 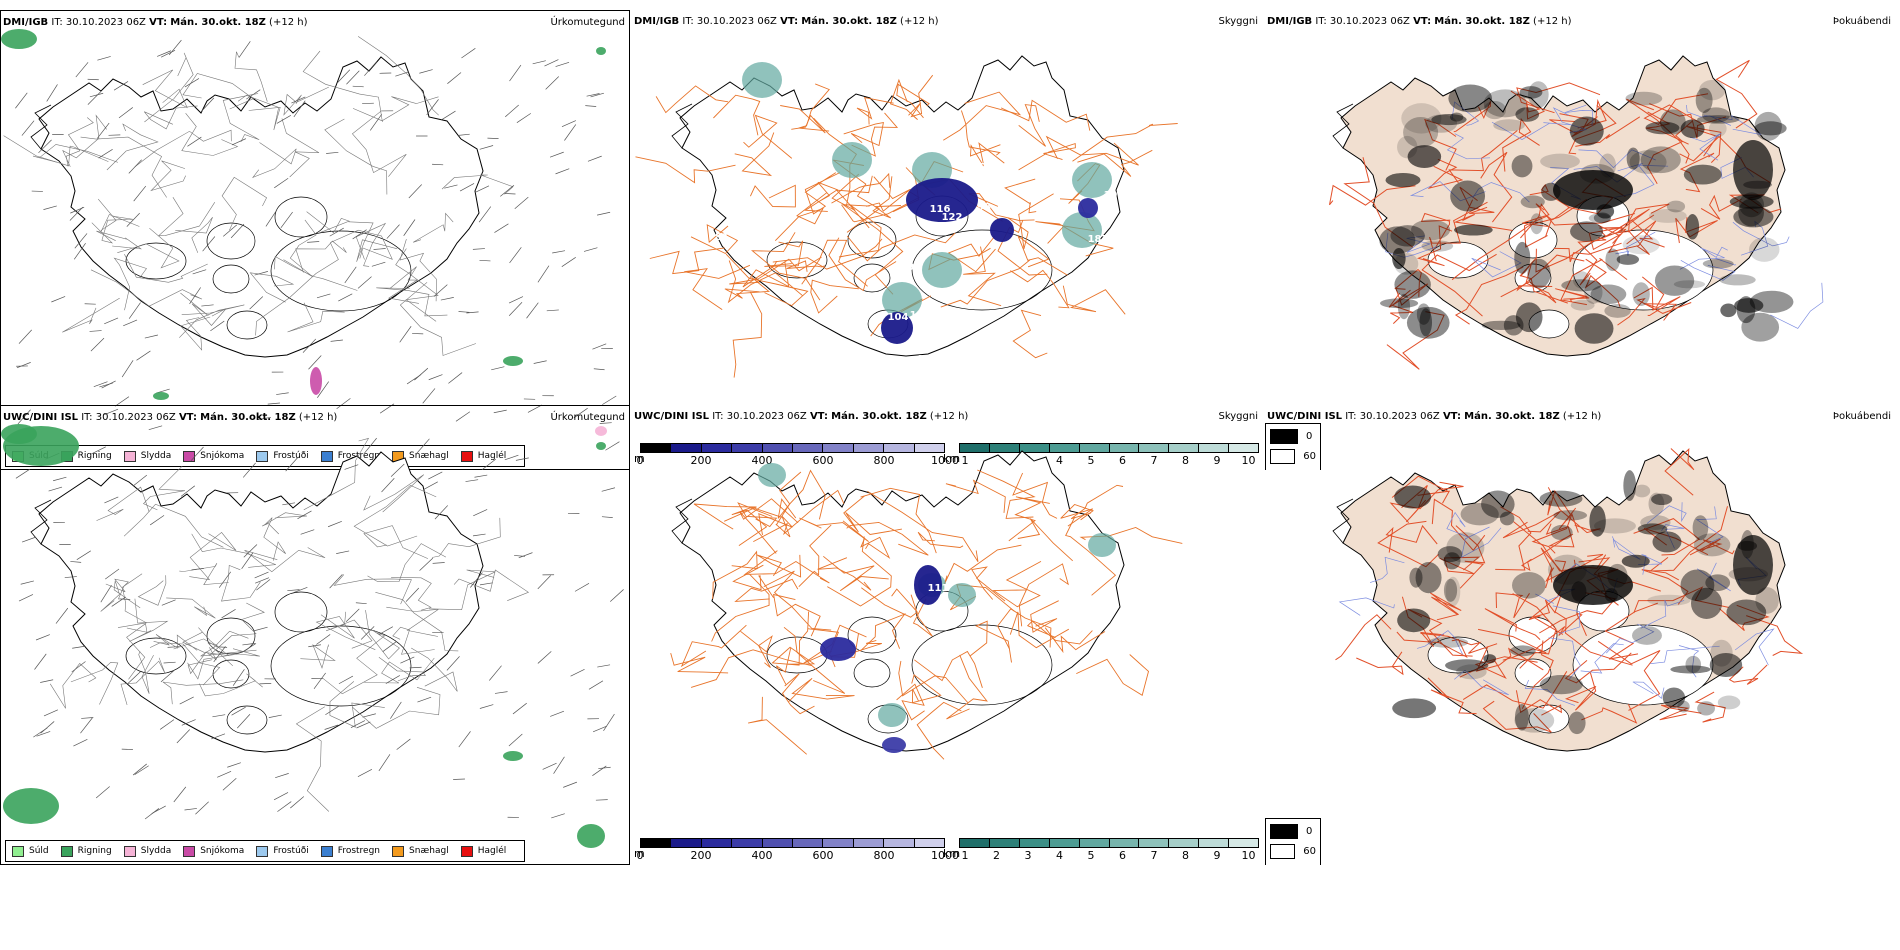 I want to click on layer-name: Þokuábendi, so click(x=1861, y=21).